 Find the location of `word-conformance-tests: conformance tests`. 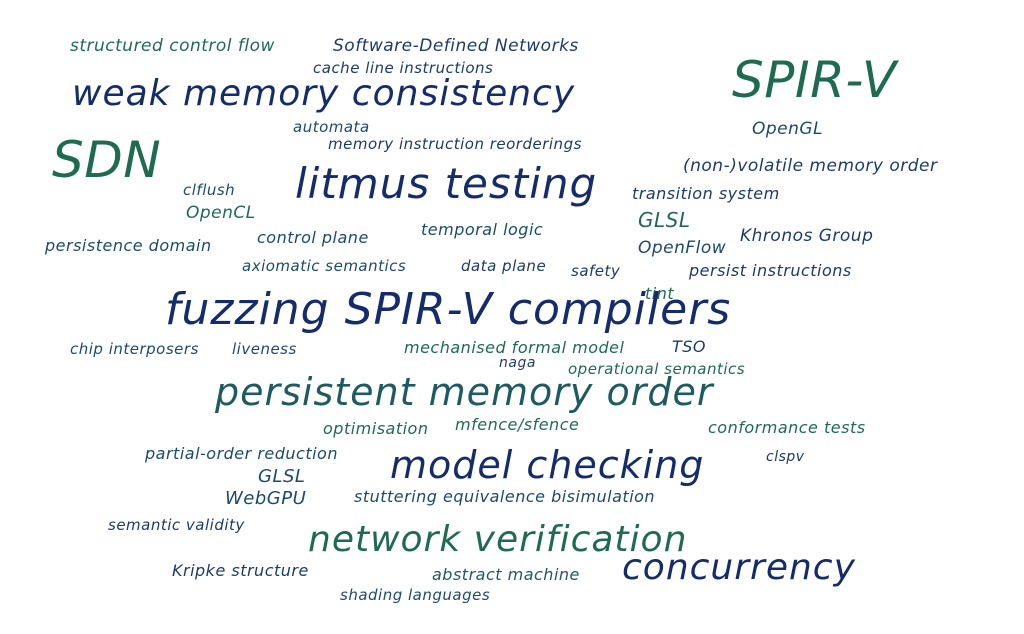

word-conformance-tests: conformance tests is located at coordinates (787, 427).